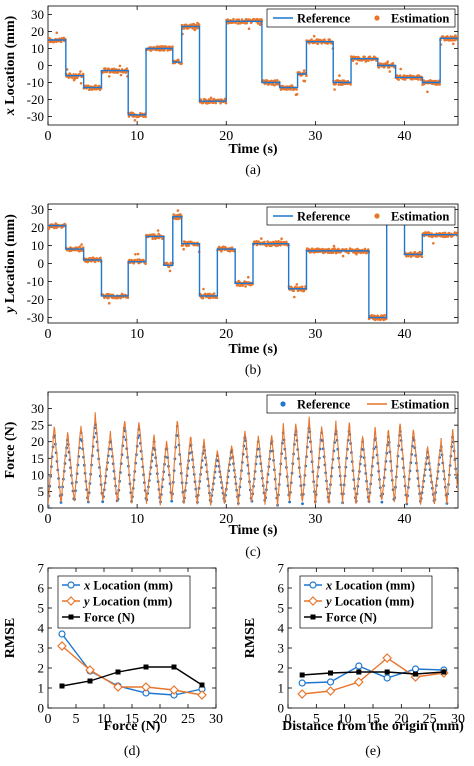 The image size is (474, 766). What do you see at coordinates (37, 408) in the screenshot?
I see `y-tick-label: 30` at bounding box center [37, 408].